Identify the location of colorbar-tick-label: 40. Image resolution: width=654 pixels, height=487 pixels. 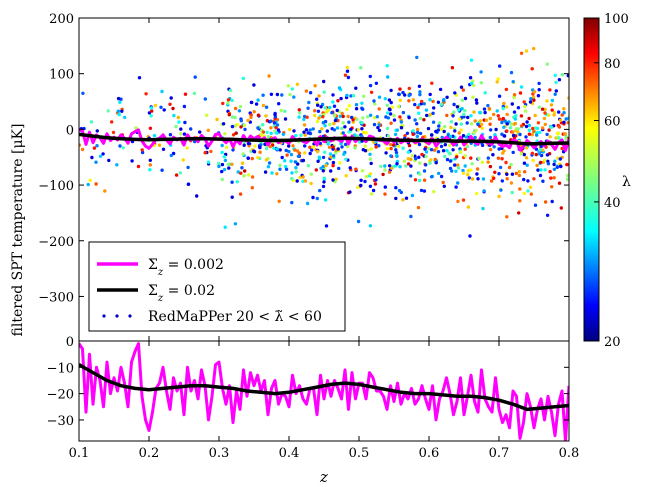
(612, 203).